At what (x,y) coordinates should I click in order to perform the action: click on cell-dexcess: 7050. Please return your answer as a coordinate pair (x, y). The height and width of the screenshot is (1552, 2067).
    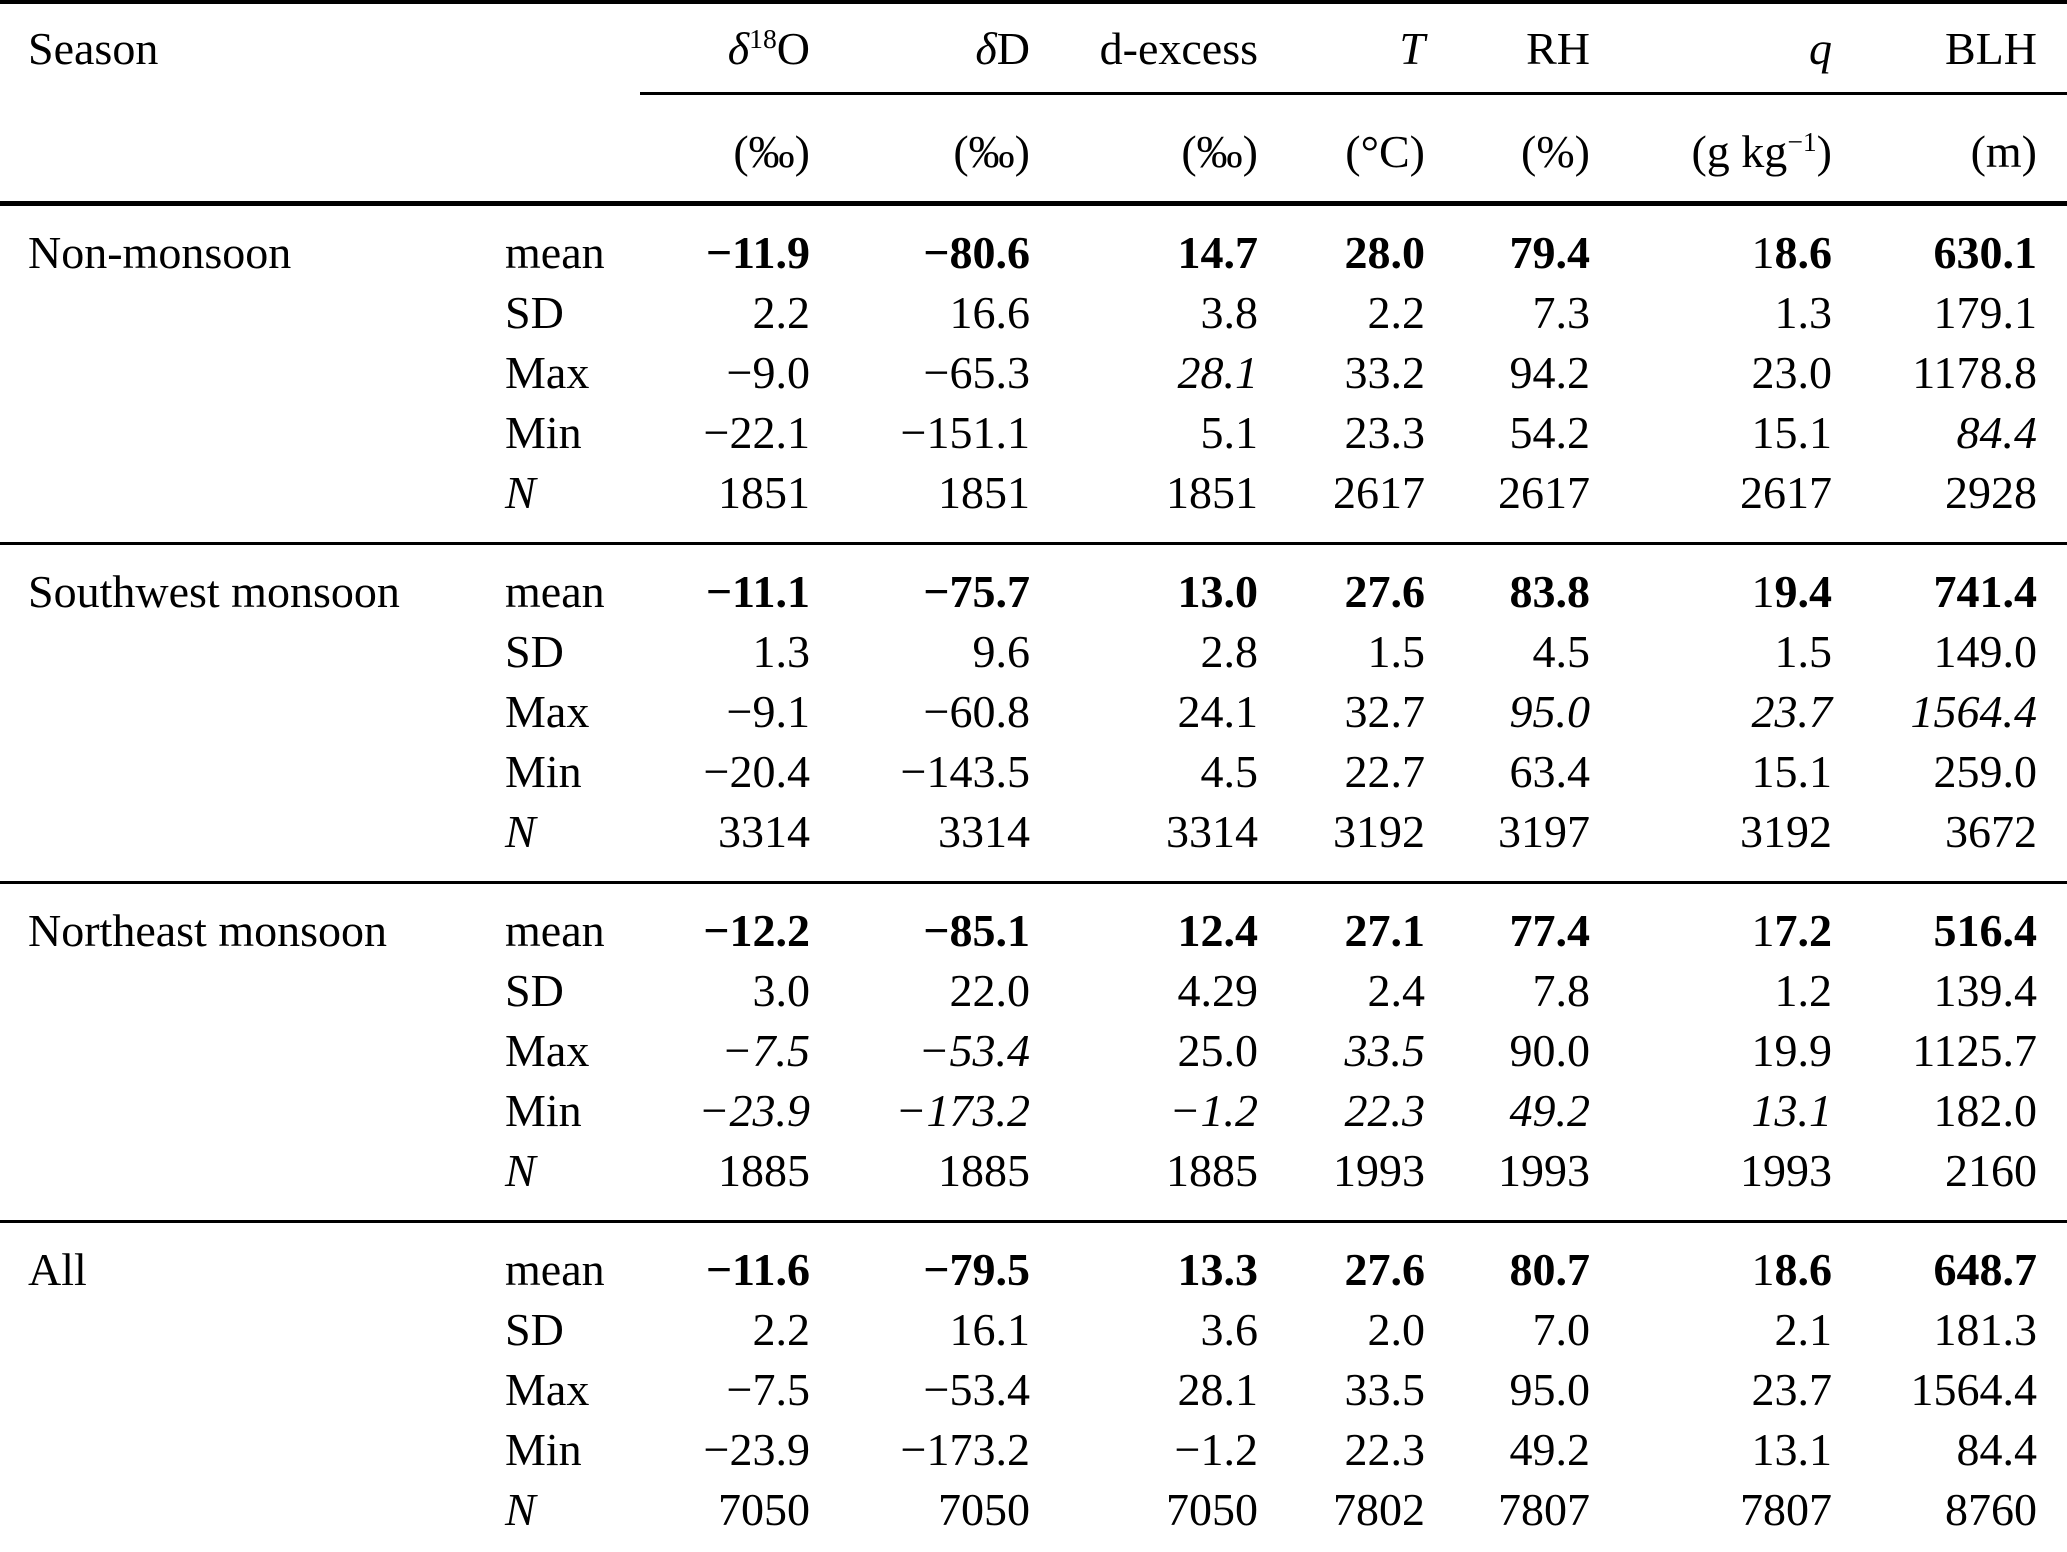
    Looking at the image, I should click on (1212, 1509).